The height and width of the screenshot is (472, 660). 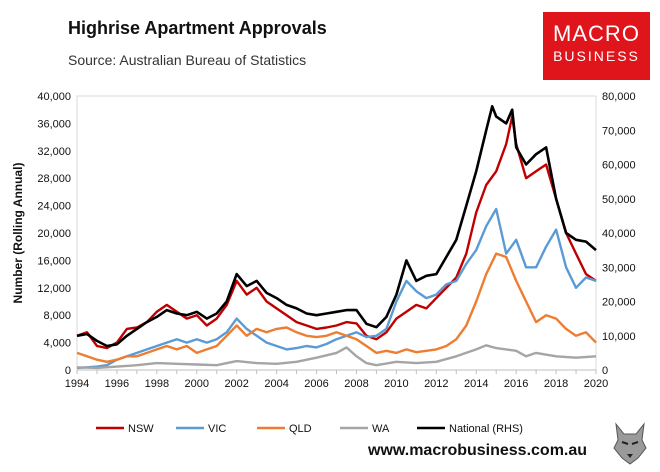 I want to click on x-tick-label: 1994, so click(x=77, y=384).